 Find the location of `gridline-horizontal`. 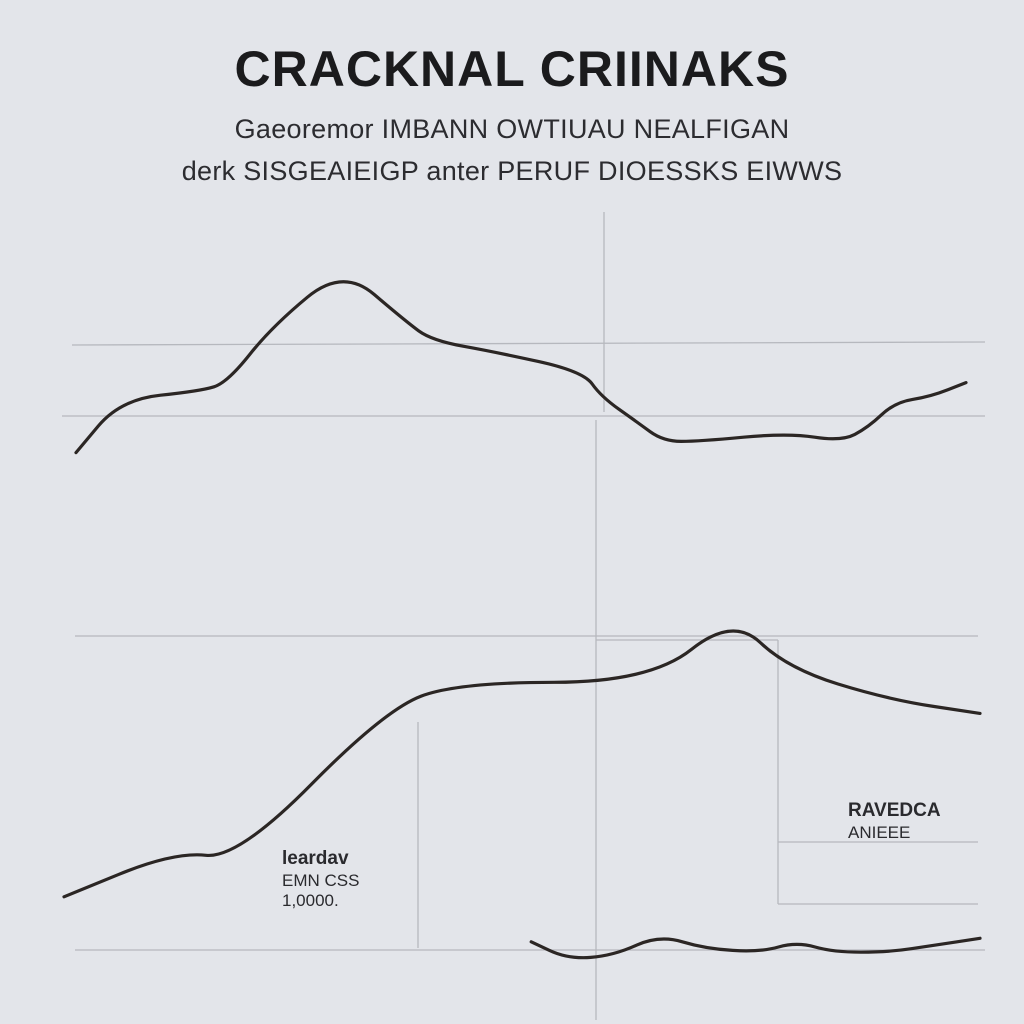

gridline-horizontal is located at coordinates (528, 343).